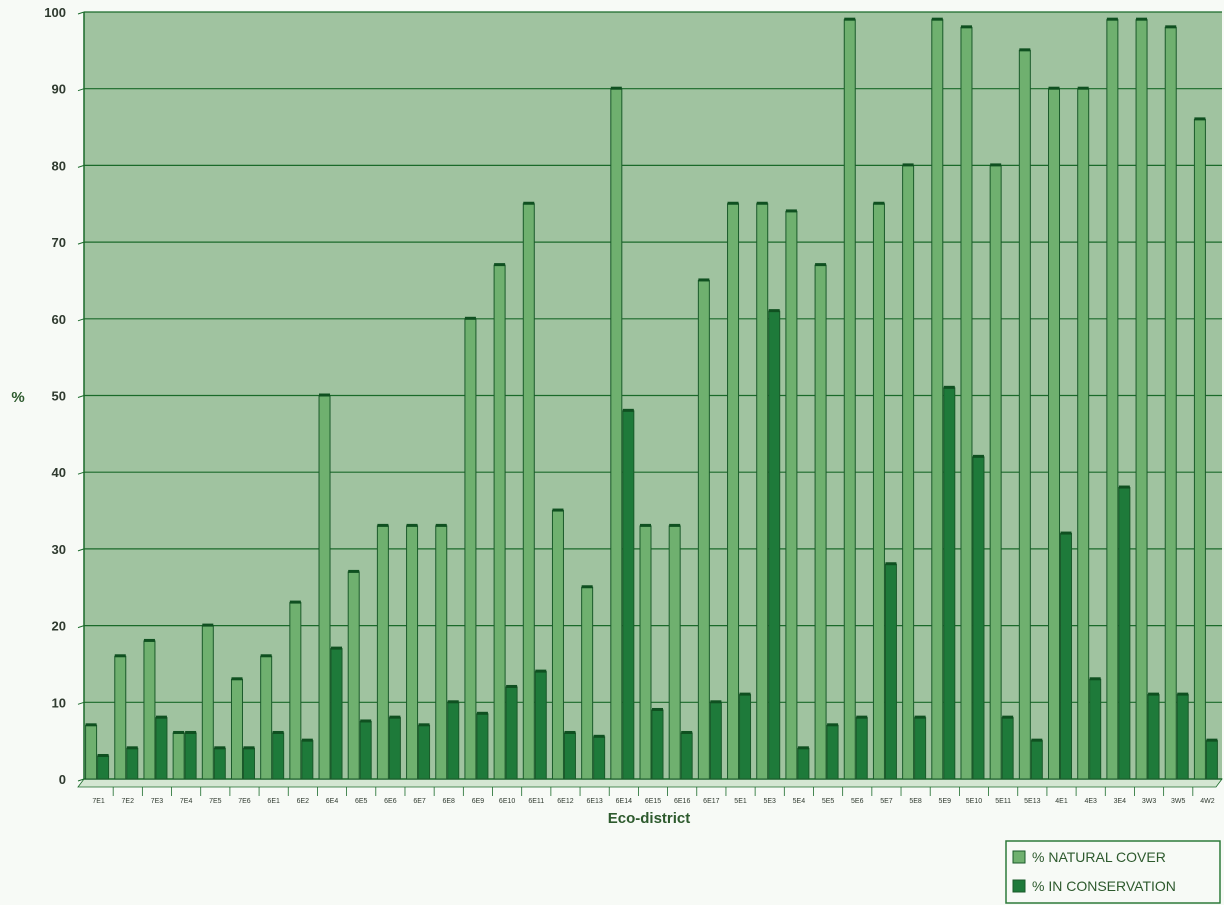  I want to click on legend-swatch-natural-cover, so click(1019, 857).